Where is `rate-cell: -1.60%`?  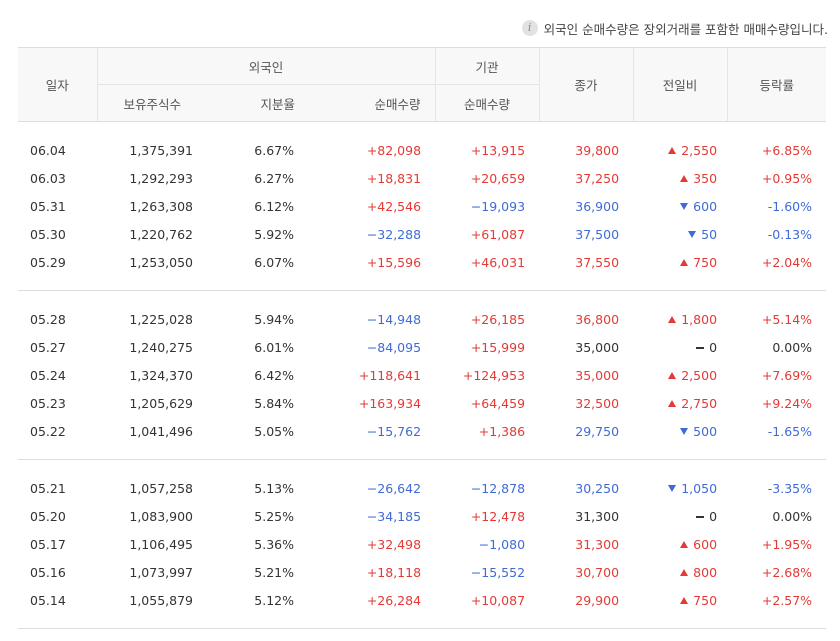 rate-cell: -1.60% is located at coordinates (790, 206).